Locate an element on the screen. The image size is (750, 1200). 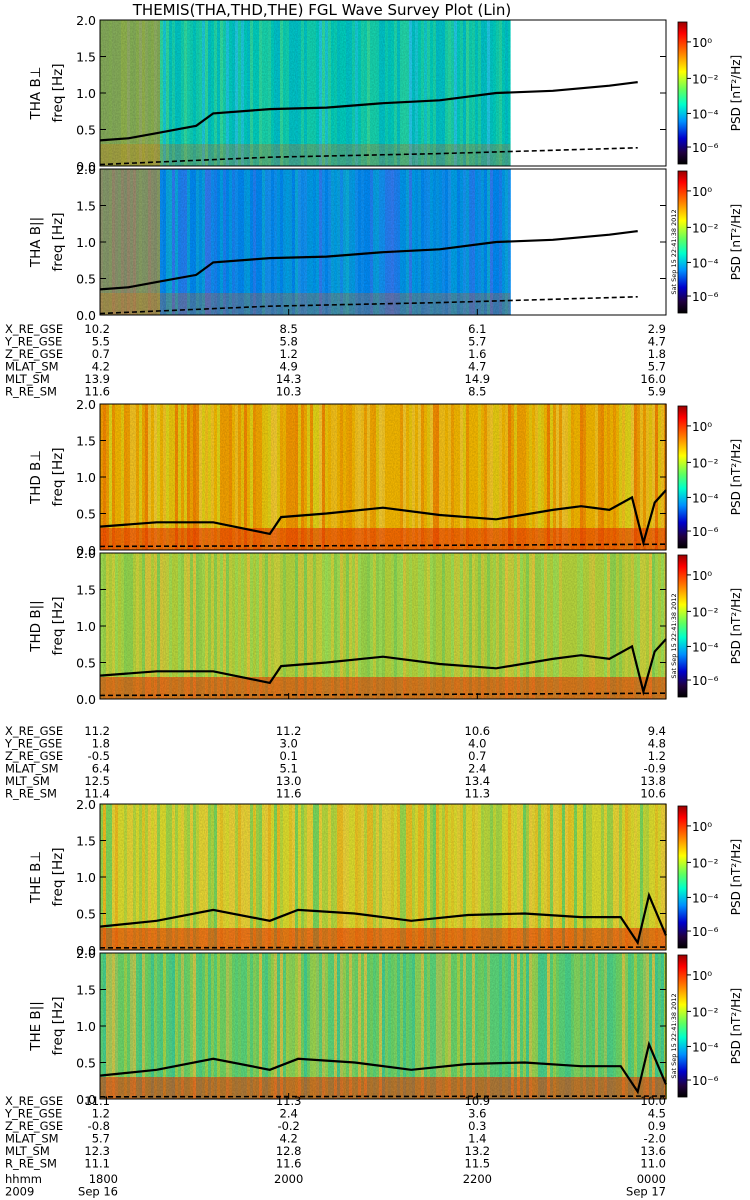
ephemeris-value: 1.4 is located at coordinates (477, 1139).